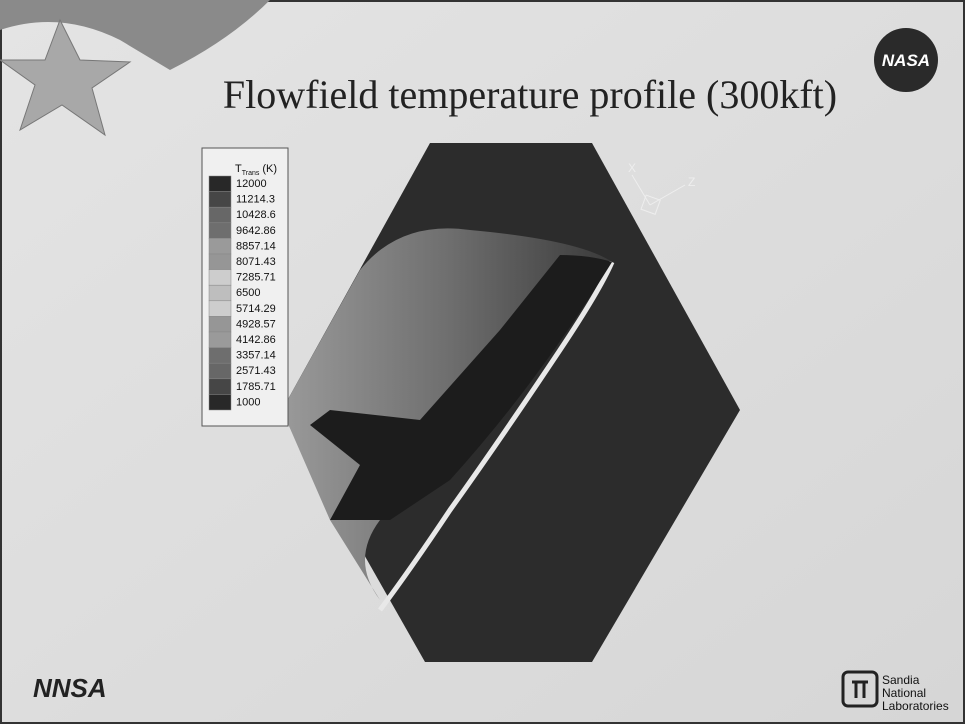  I want to click on legend-label: 6500, so click(248, 293).